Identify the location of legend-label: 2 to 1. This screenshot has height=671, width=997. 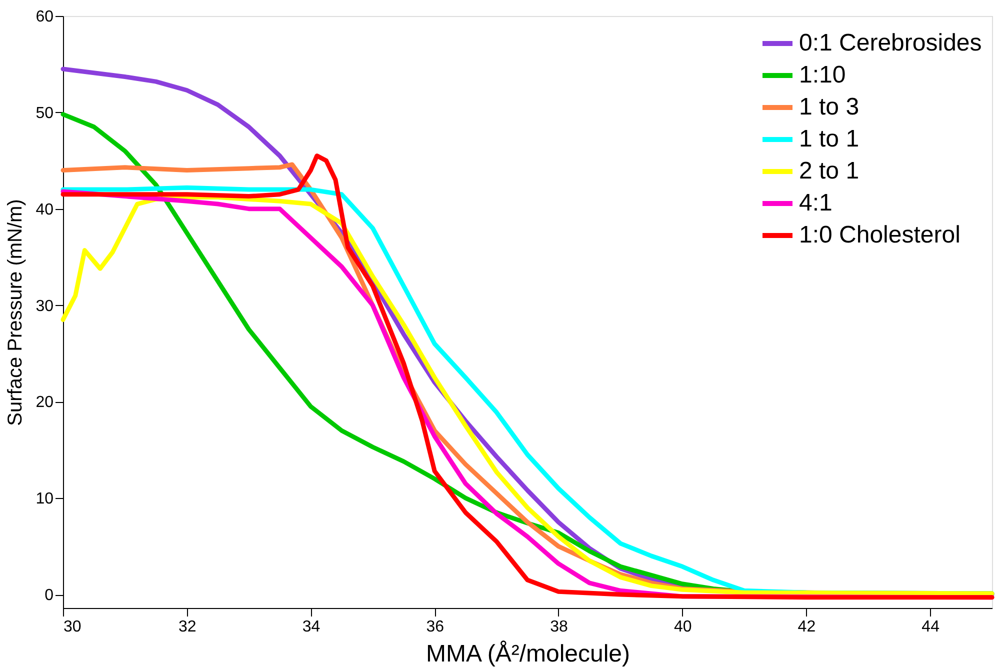
(829, 171).